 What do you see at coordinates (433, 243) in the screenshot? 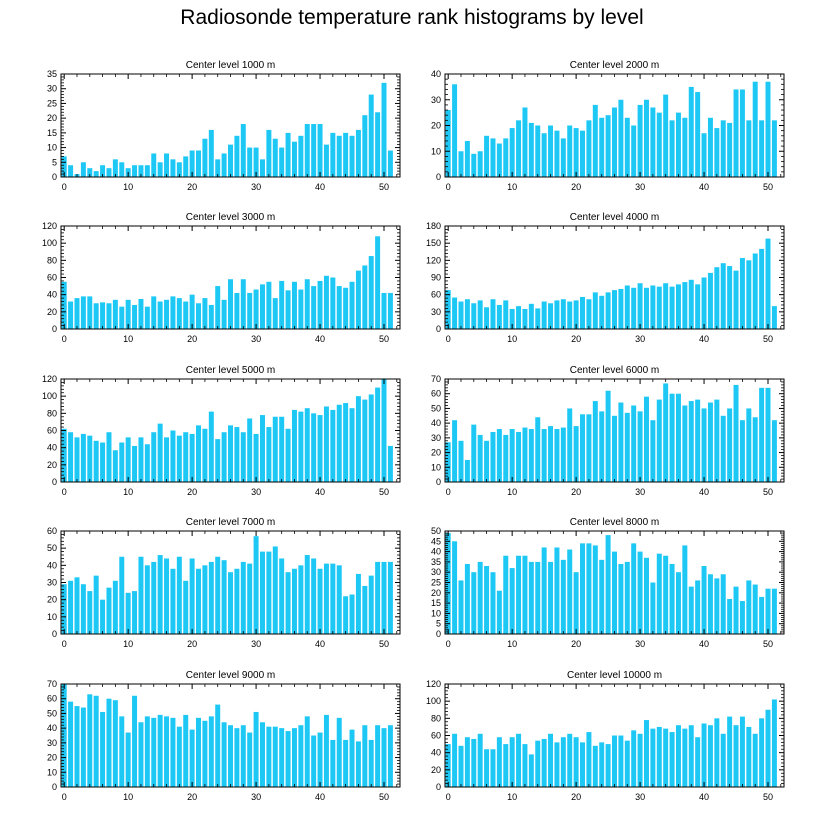
I see `y-tick-label: 150` at bounding box center [433, 243].